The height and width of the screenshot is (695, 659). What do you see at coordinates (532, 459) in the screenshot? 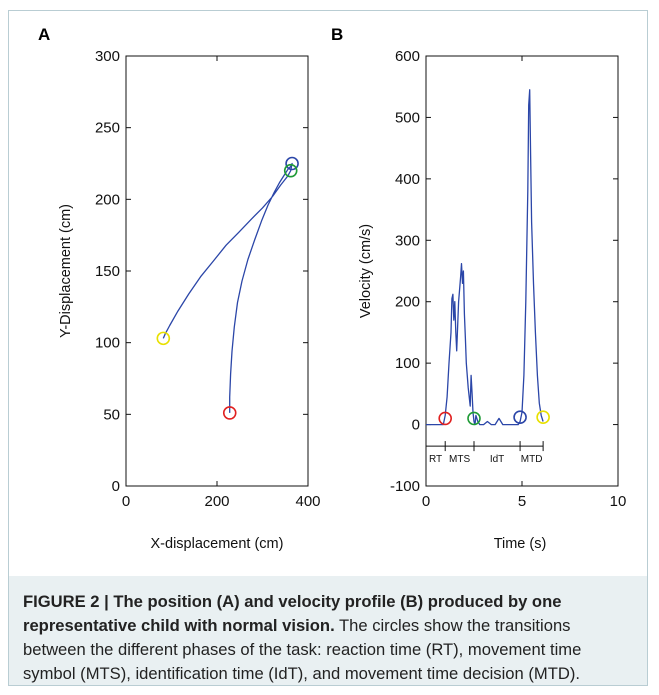
I see `phase-label: MTD` at bounding box center [532, 459].